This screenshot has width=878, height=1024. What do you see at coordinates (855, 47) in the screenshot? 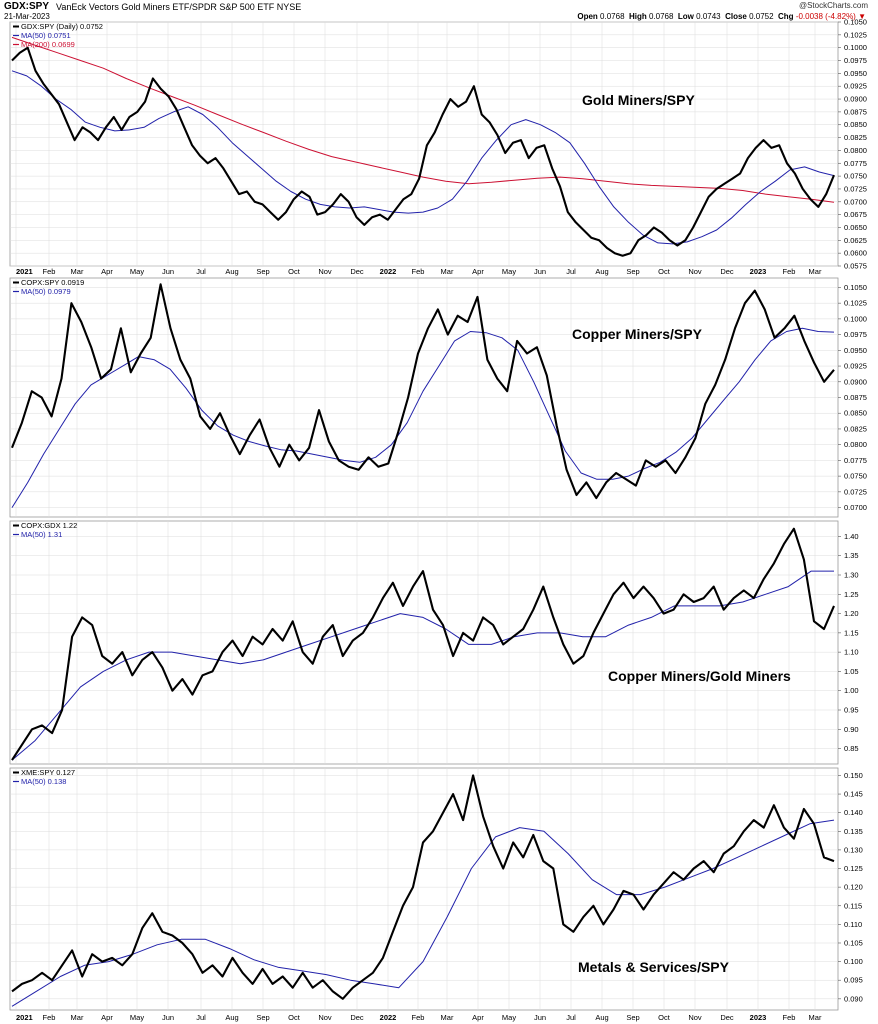
I see `y-tick-label: 0.1000` at bounding box center [855, 47].